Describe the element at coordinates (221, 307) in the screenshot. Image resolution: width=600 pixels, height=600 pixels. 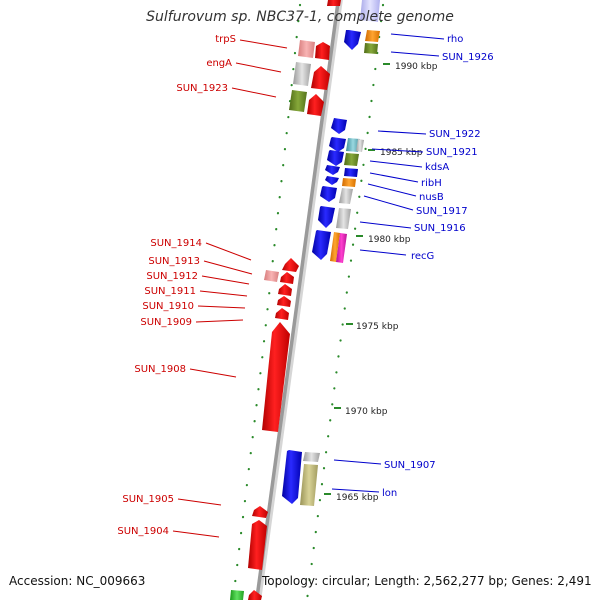
I see `pointer-SUN-1910` at that location.